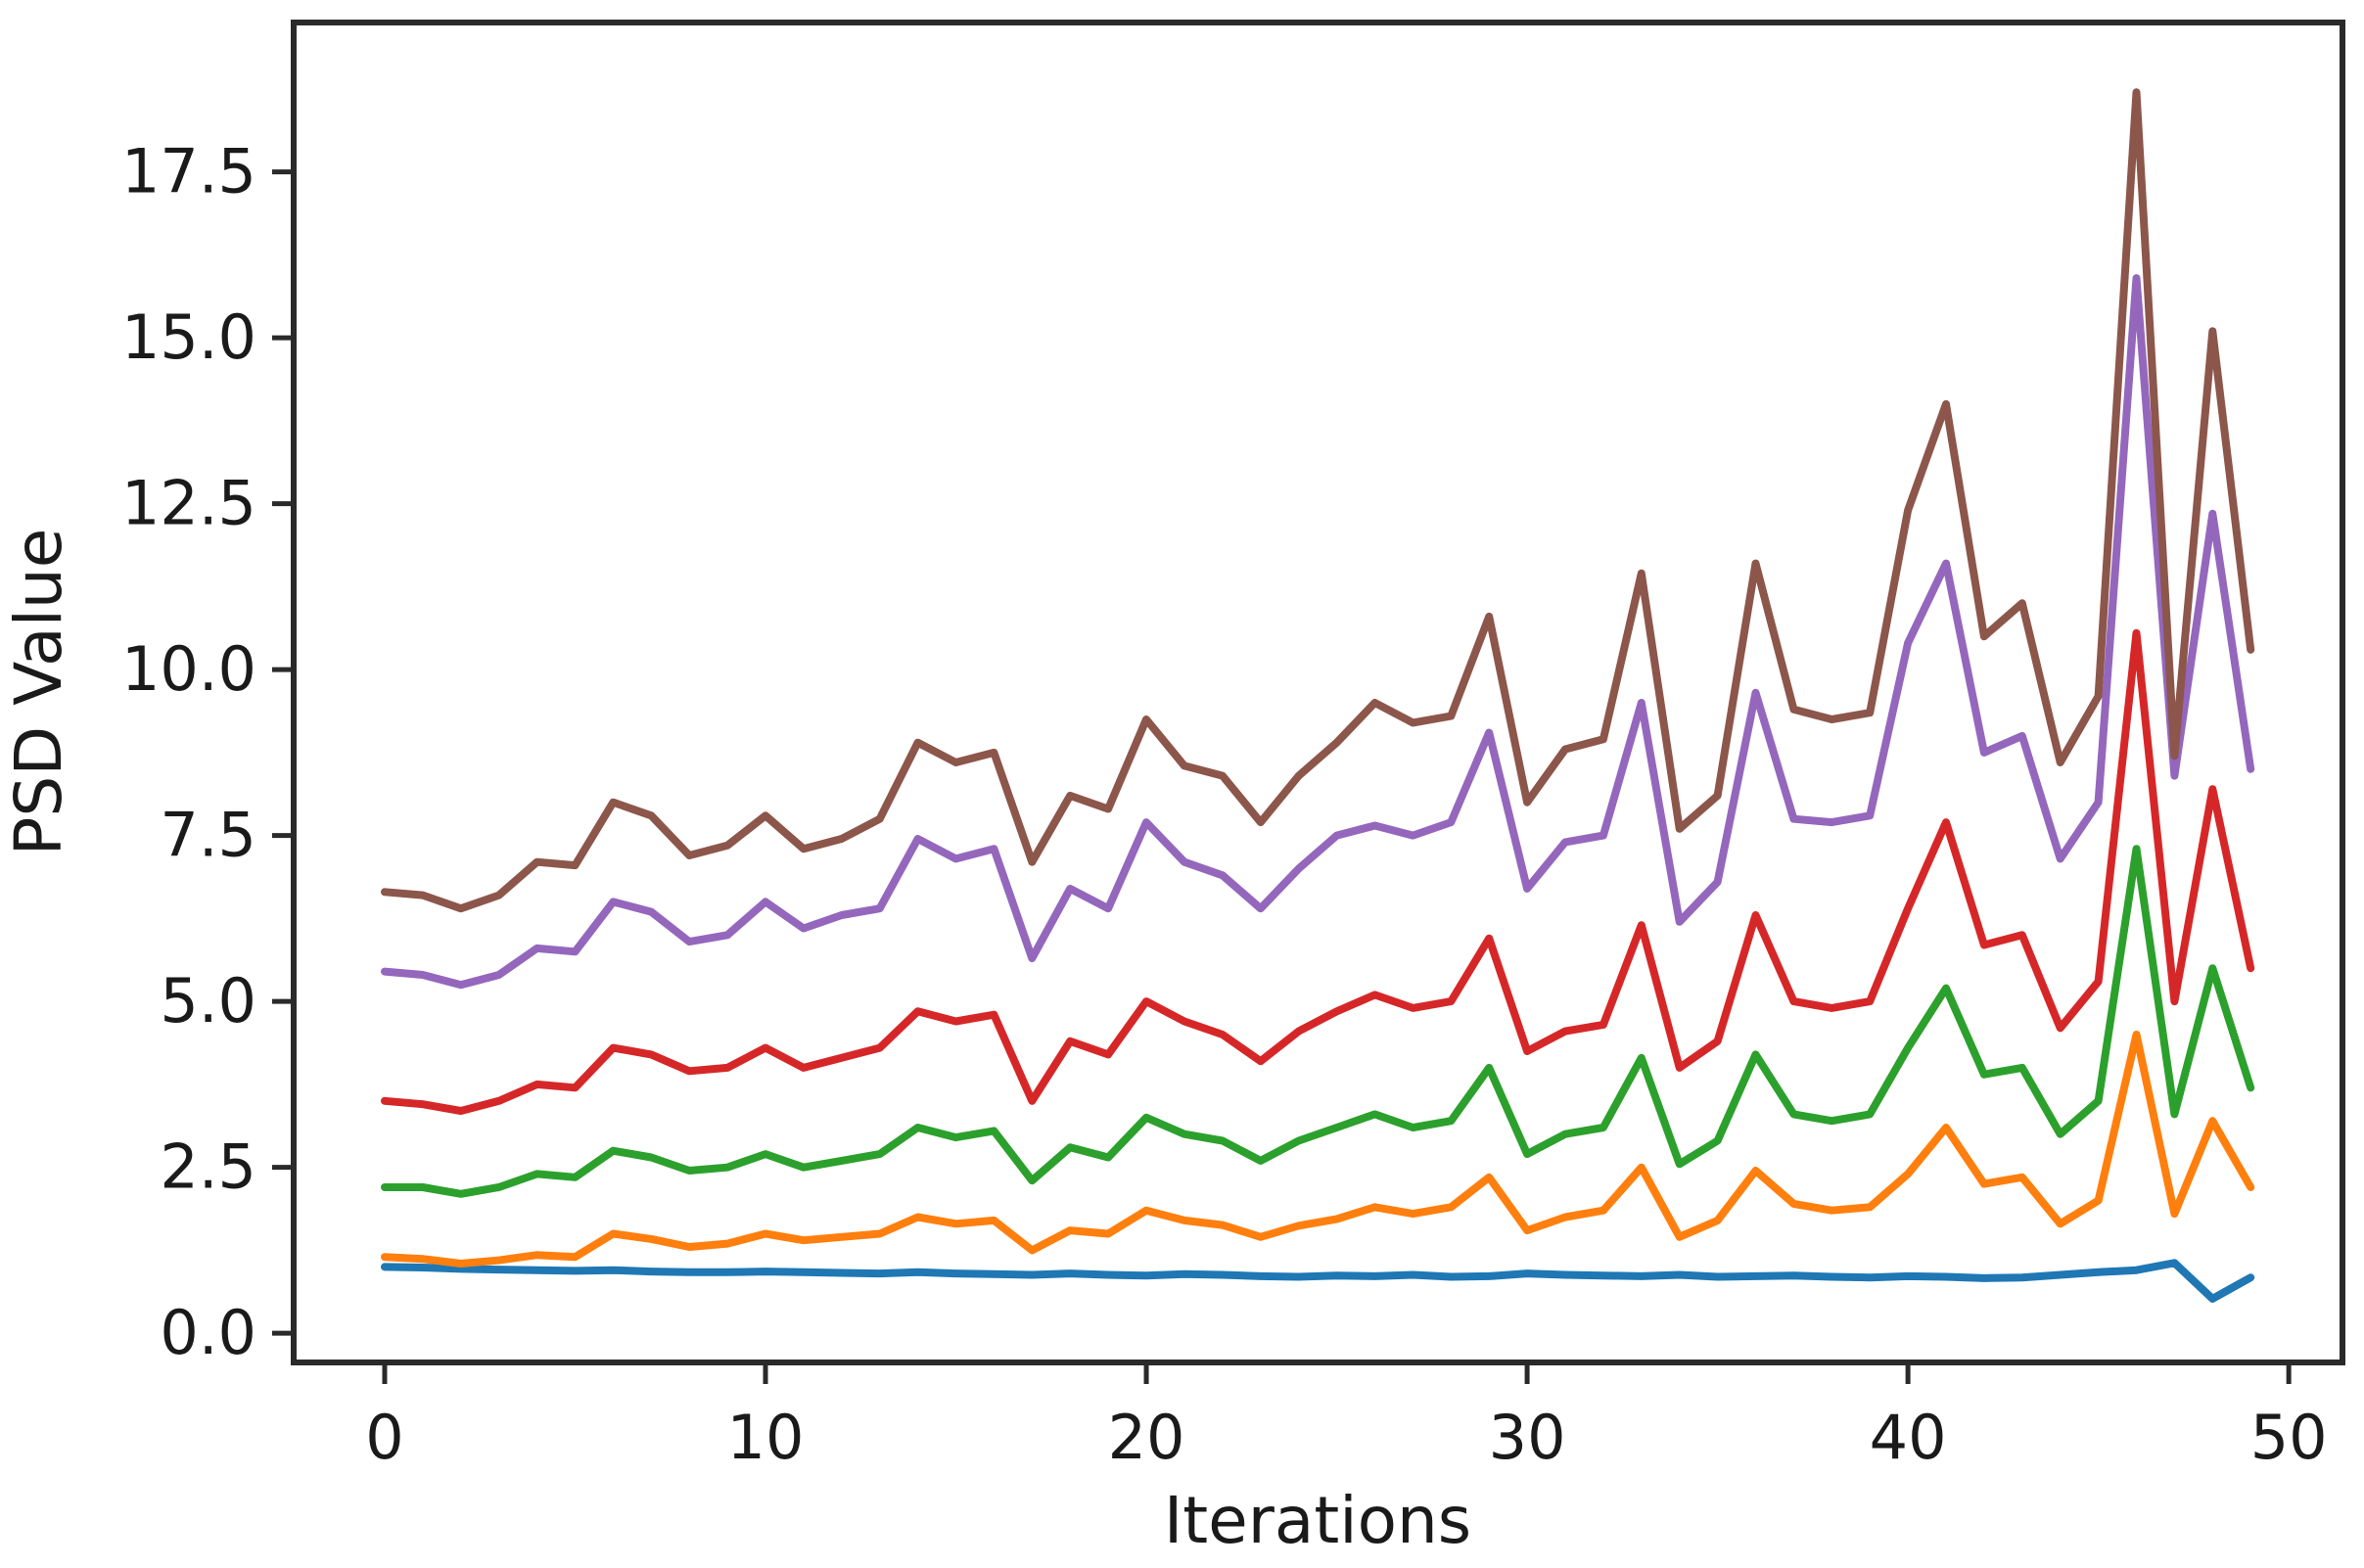 The image size is (2364, 1568). Describe the element at coordinates (189, 172) in the screenshot. I see `y-tick-label: 17.5` at that location.